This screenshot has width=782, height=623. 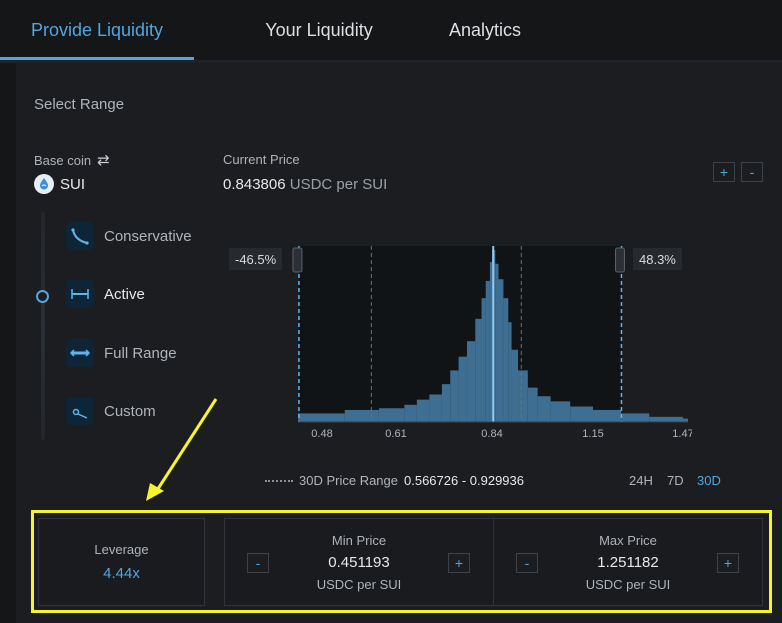 I want to click on strategy-full-range: Full Range, so click(x=121, y=353).